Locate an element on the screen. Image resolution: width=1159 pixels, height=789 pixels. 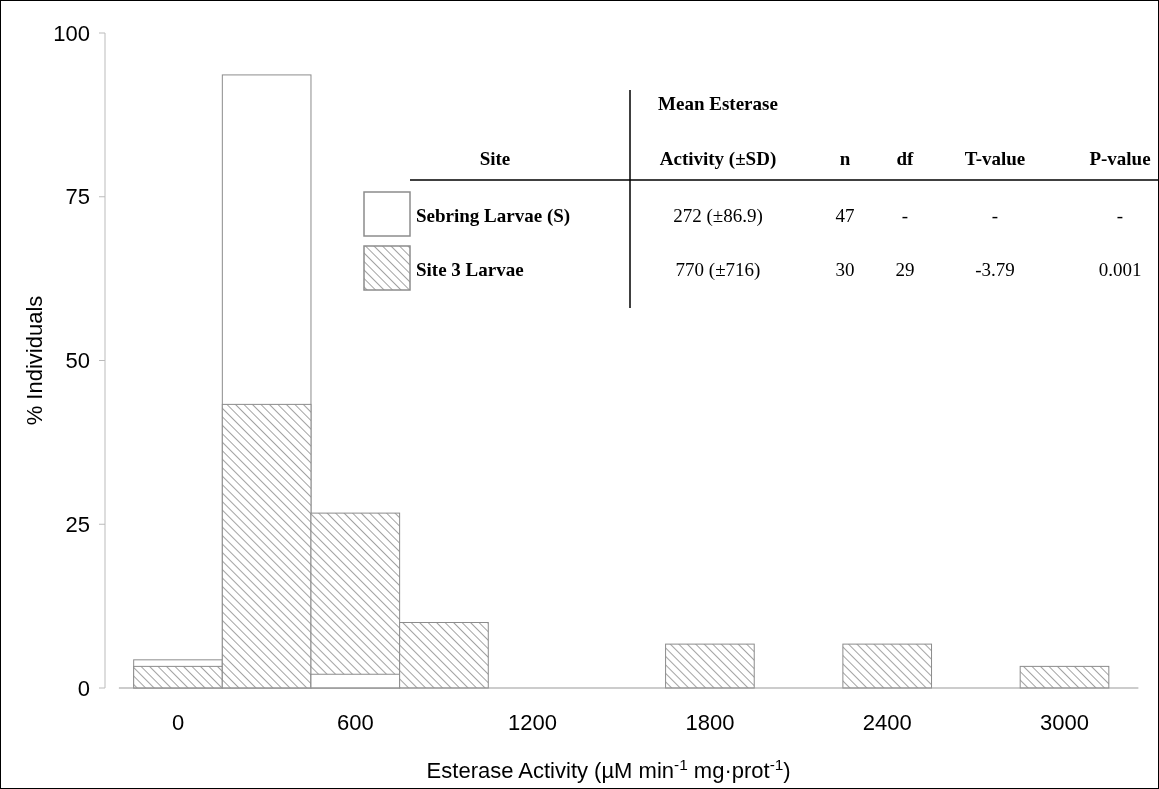
annotation: T-value is located at coordinates (995, 158).